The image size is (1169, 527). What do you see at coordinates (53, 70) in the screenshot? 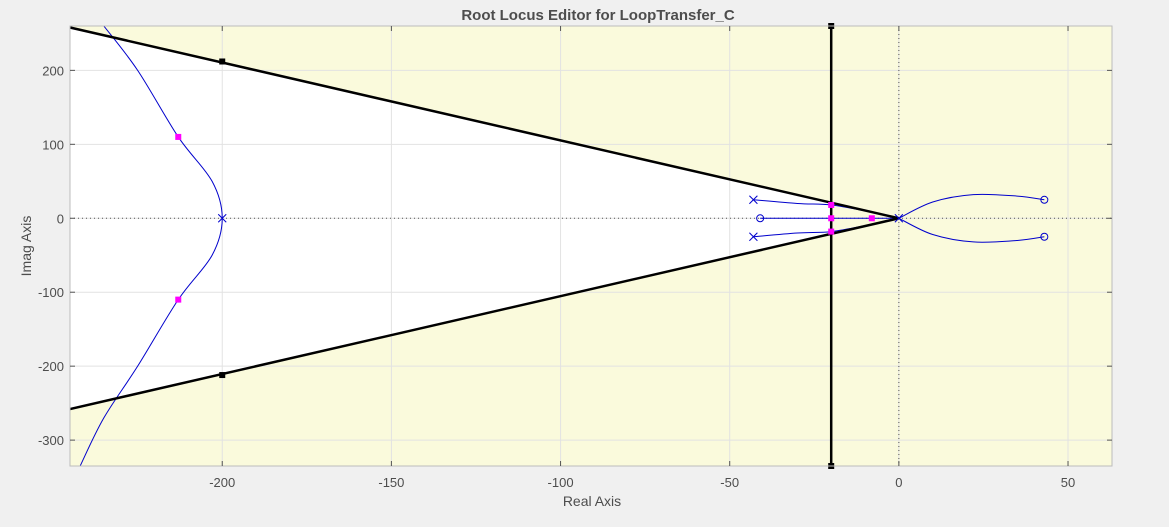
I see `y-tick-label: 200` at bounding box center [53, 70].